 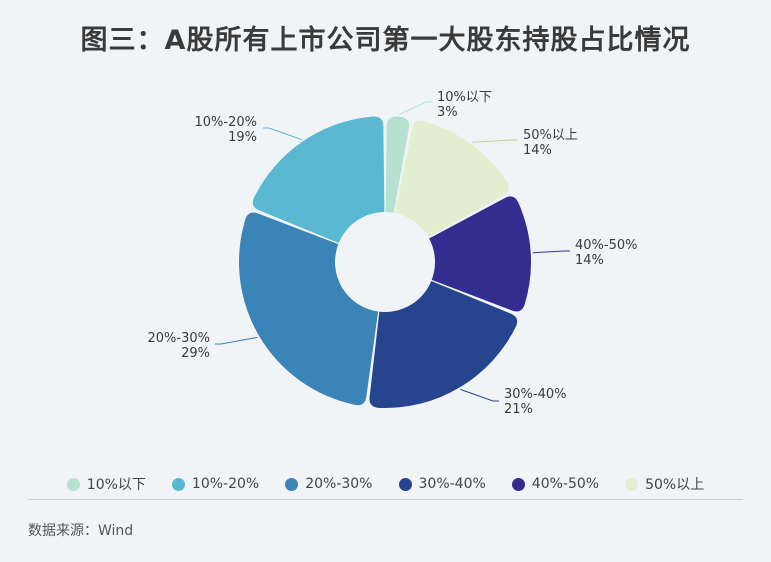 I want to click on legend-label: 30%-40%, so click(x=452, y=484).